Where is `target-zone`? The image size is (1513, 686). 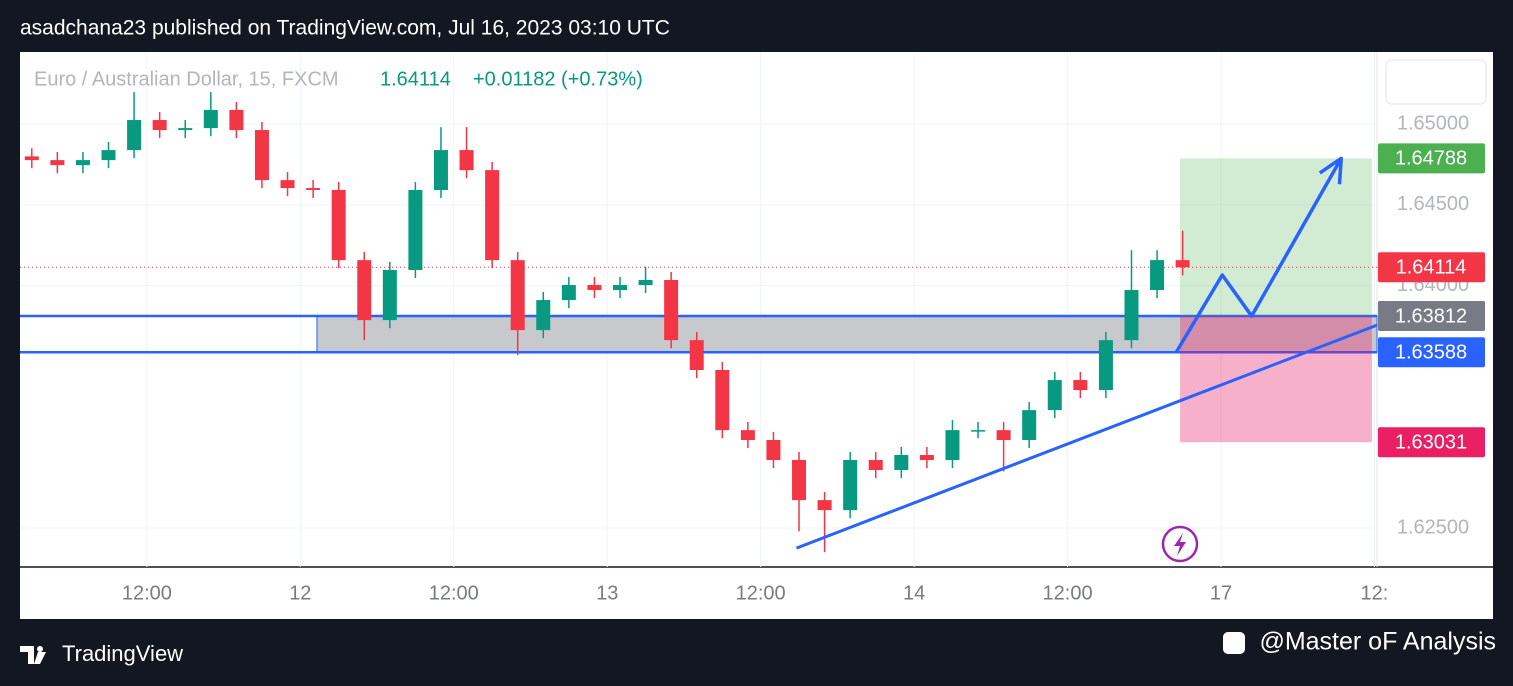 target-zone is located at coordinates (1276, 237).